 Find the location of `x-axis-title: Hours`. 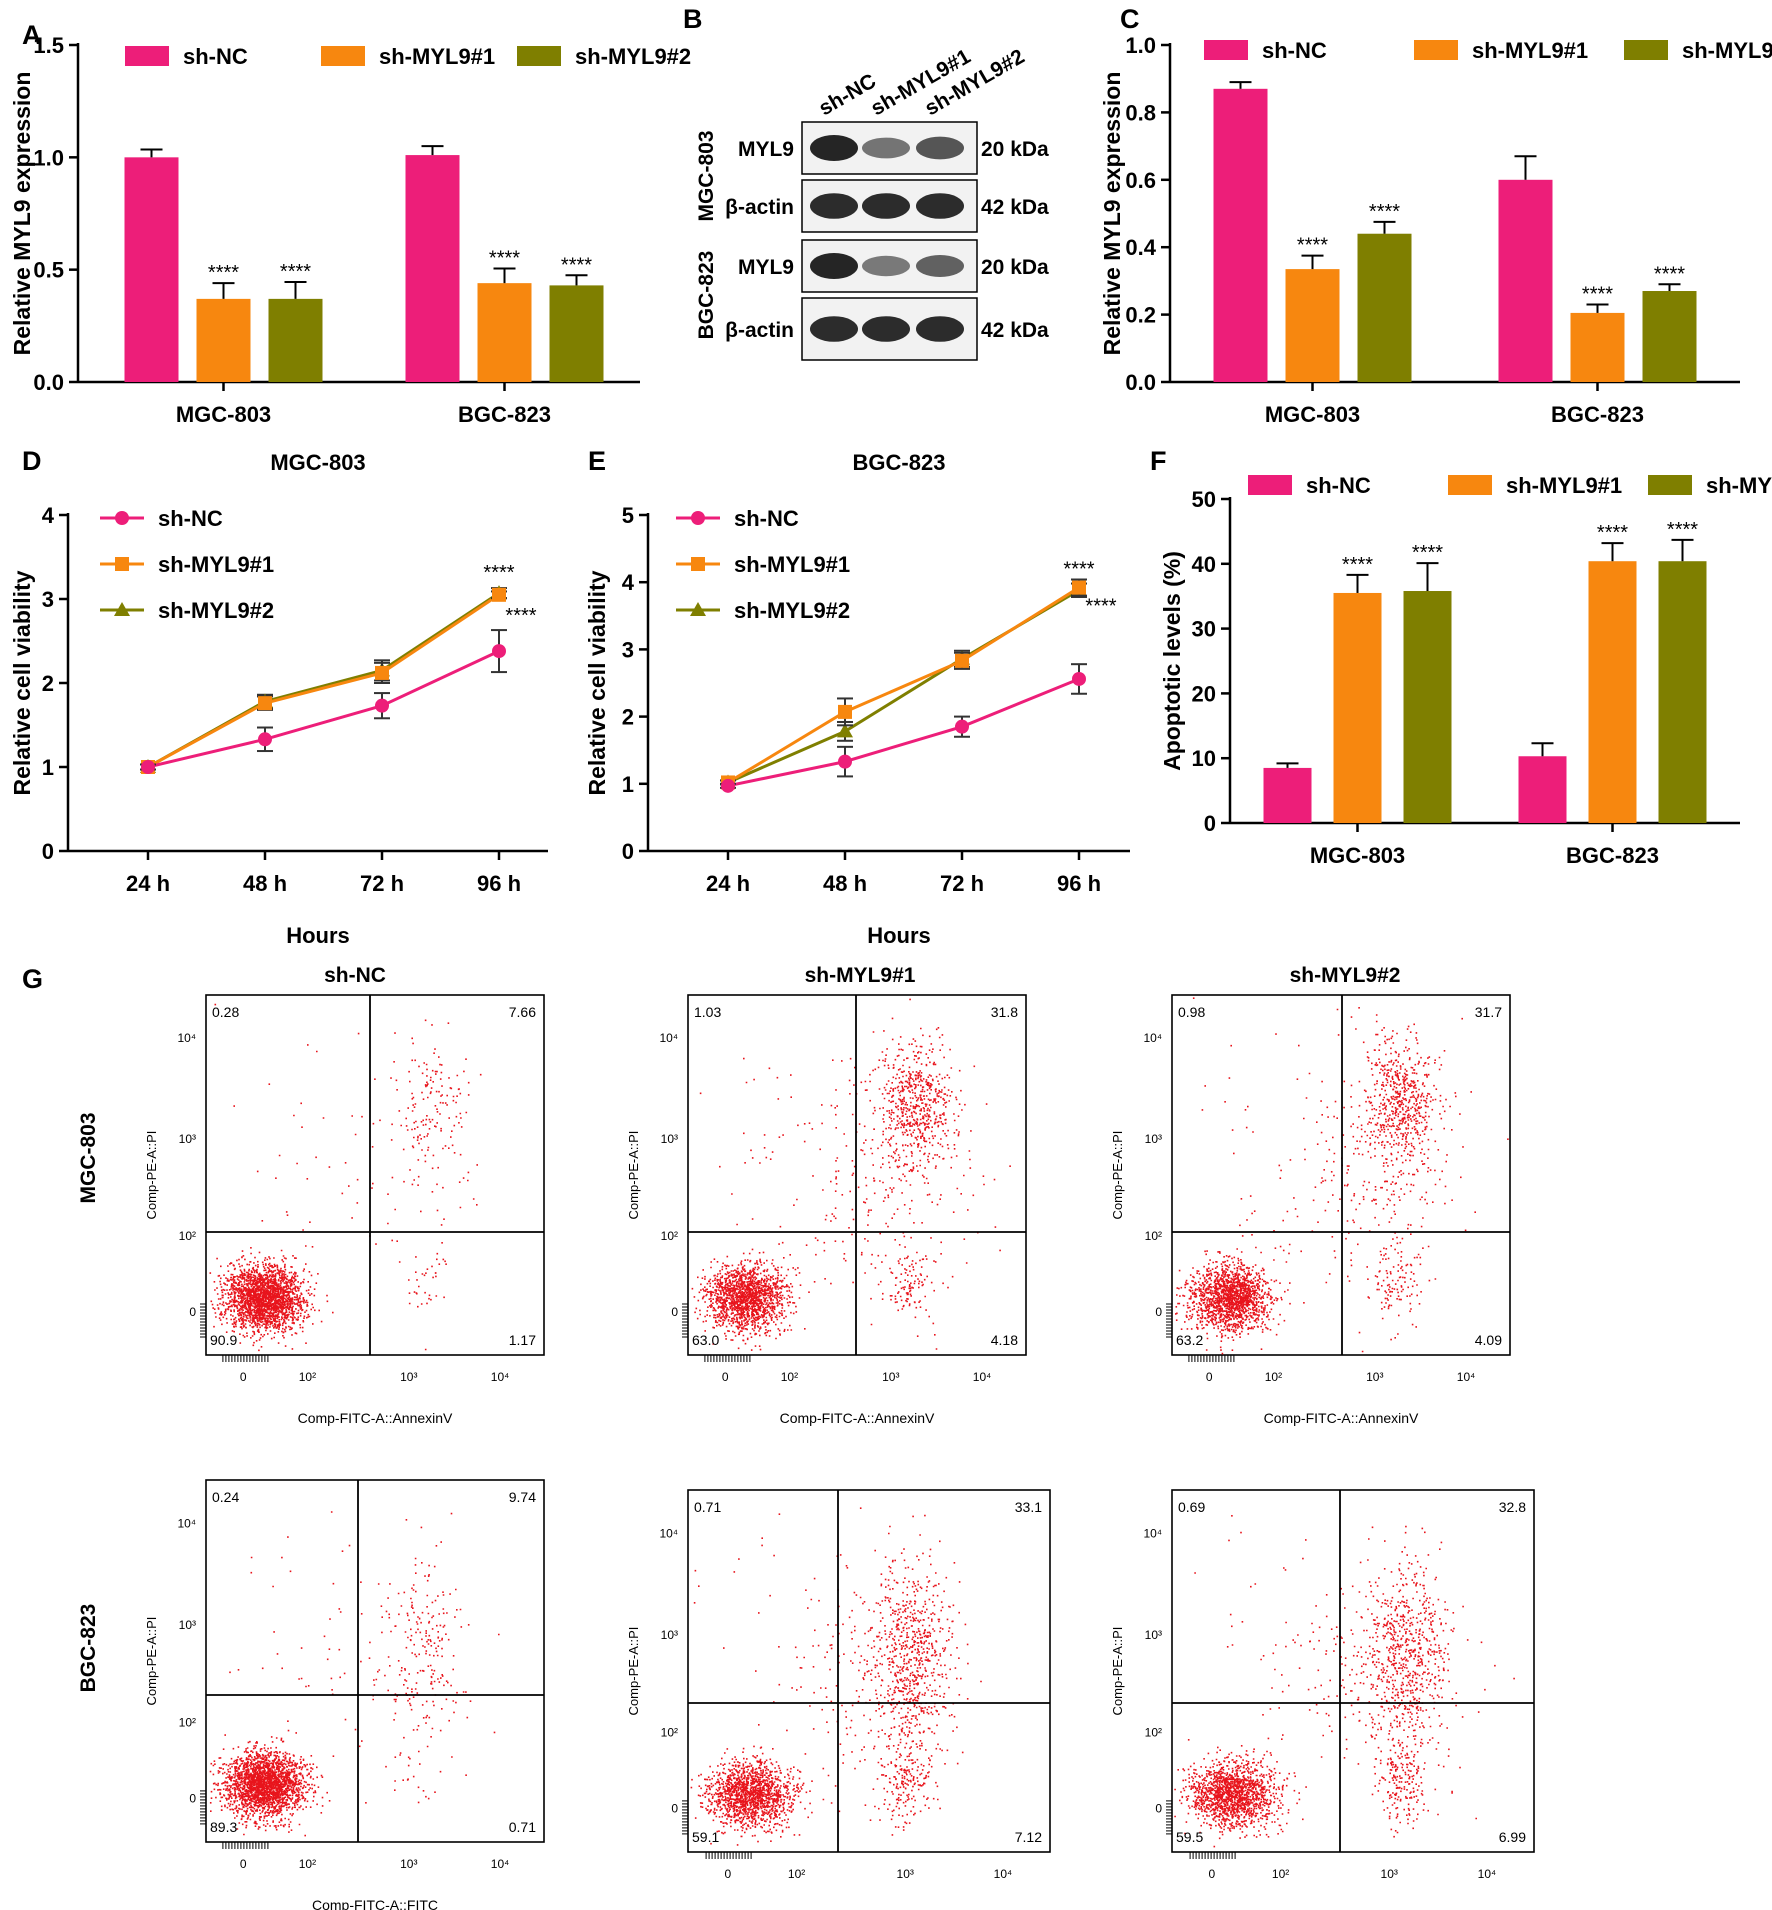

x-axis-title: Hours is located at coordinates (318, 935).